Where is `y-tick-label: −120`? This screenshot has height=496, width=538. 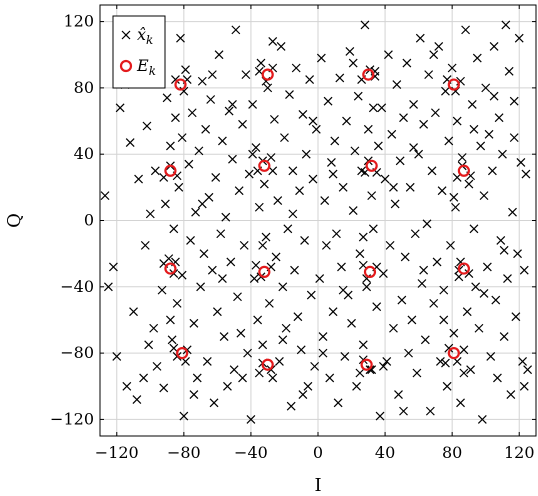
y-tick-label: −120 is located at coordinates (72, 418).